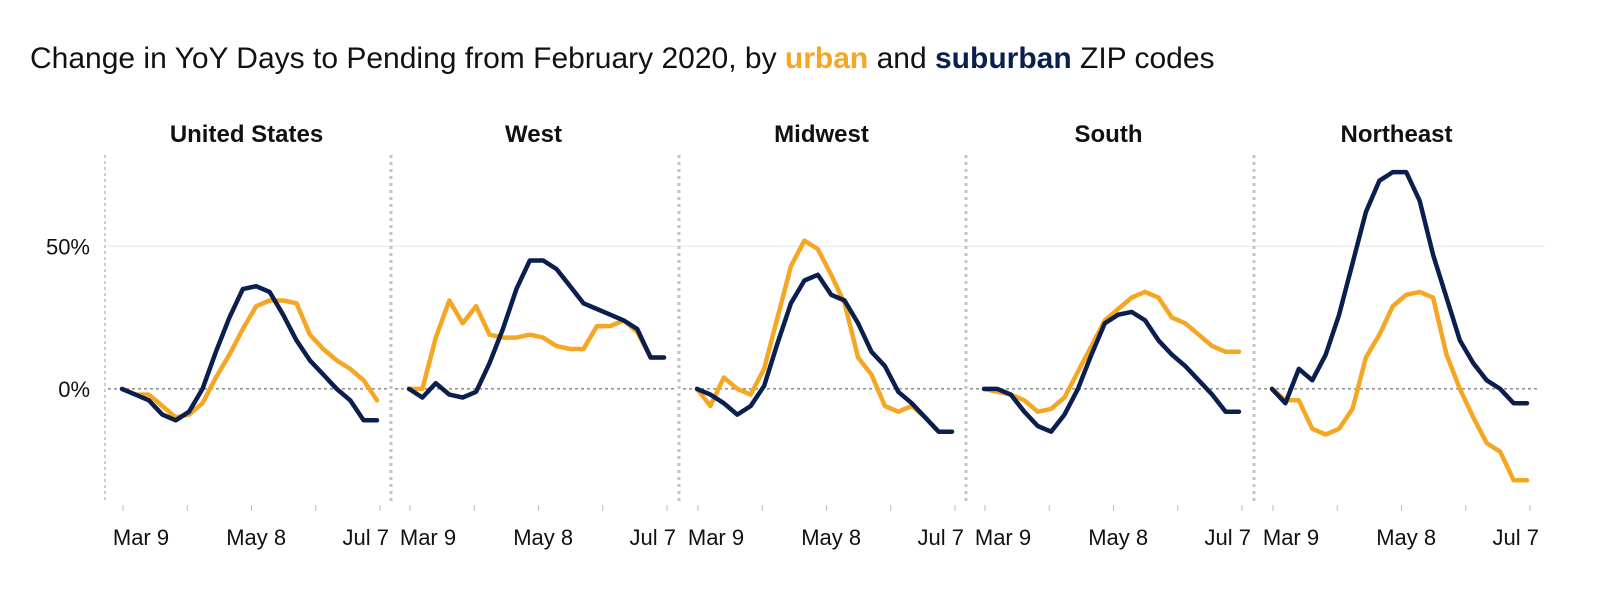 The width and height of the screenshot is (1600, 600). I want to click on panel-title-south: South, so click(1109, 134).